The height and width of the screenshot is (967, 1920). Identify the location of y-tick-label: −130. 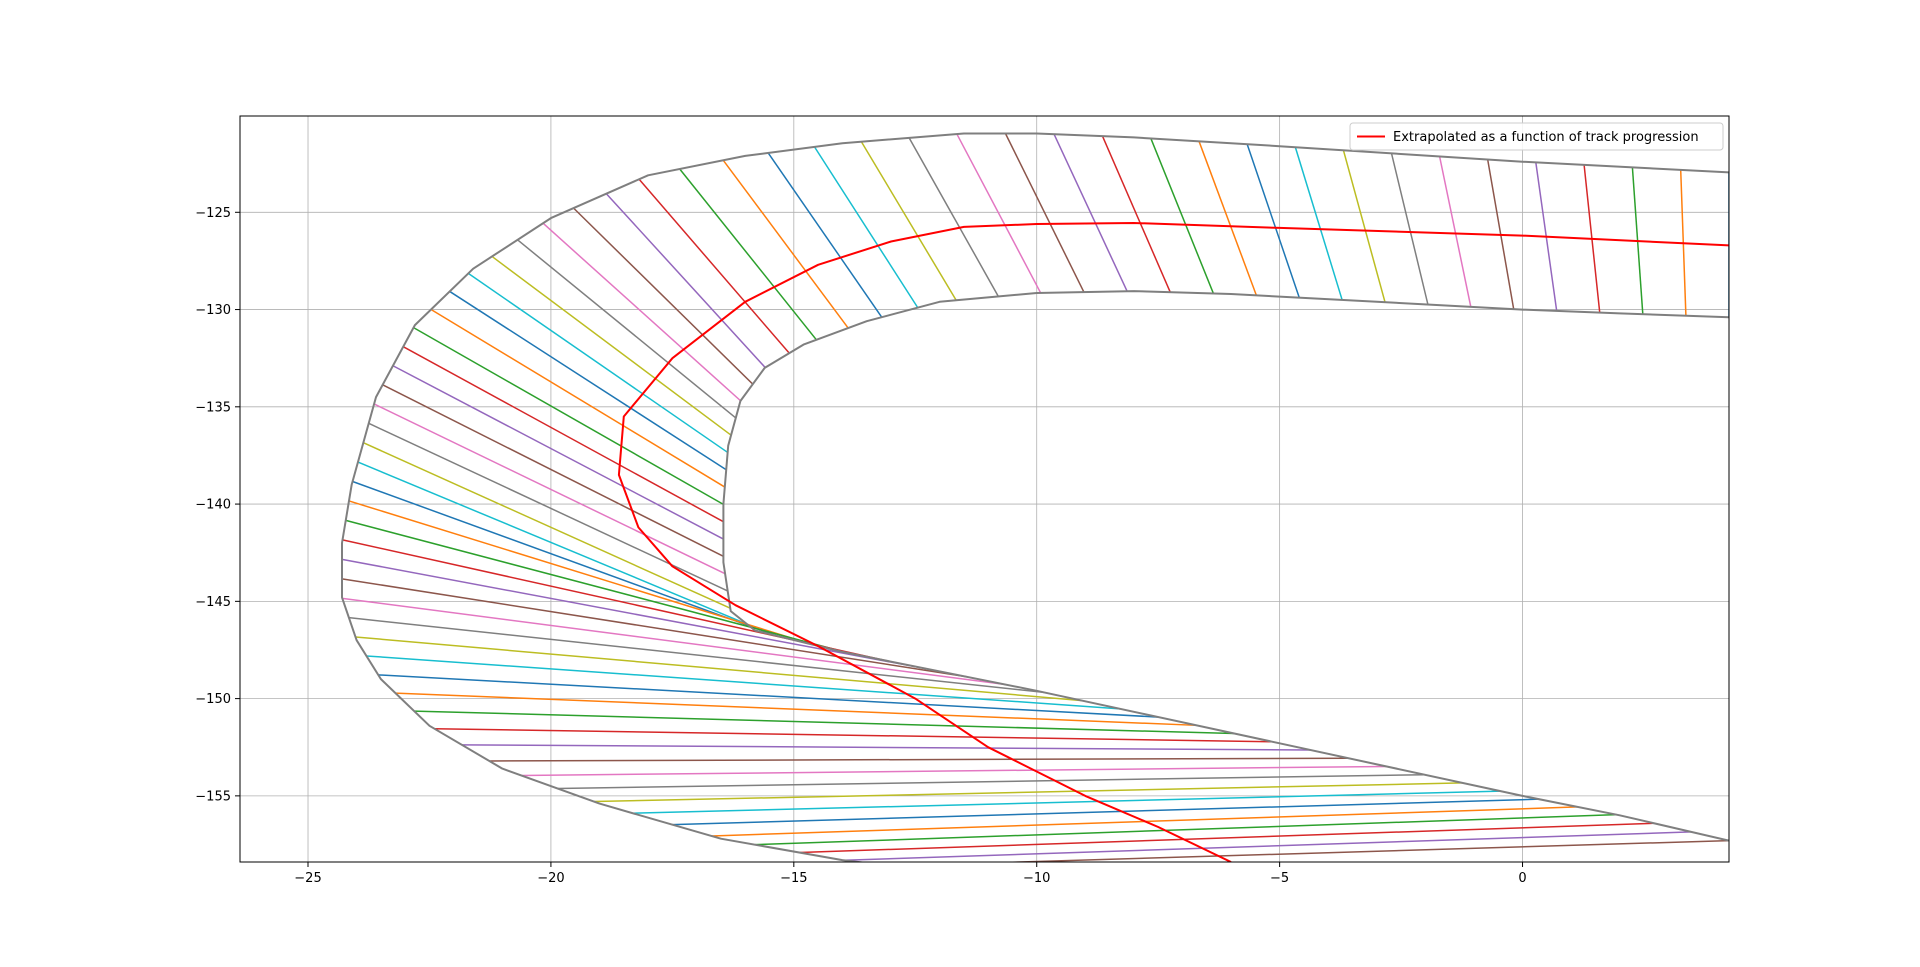
(213, 310).